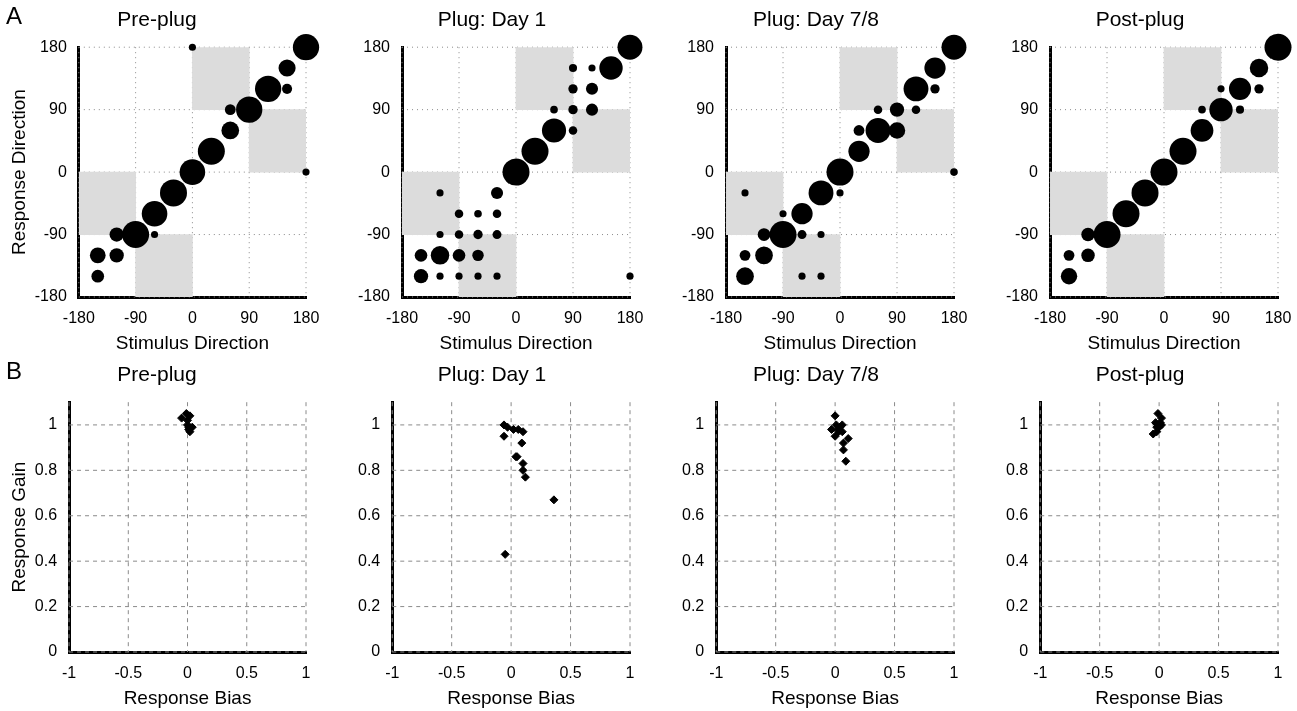  What do you see at coordinates (14, 371) in the screenshot?
I see `text: B` at bounding box center [14, 371].